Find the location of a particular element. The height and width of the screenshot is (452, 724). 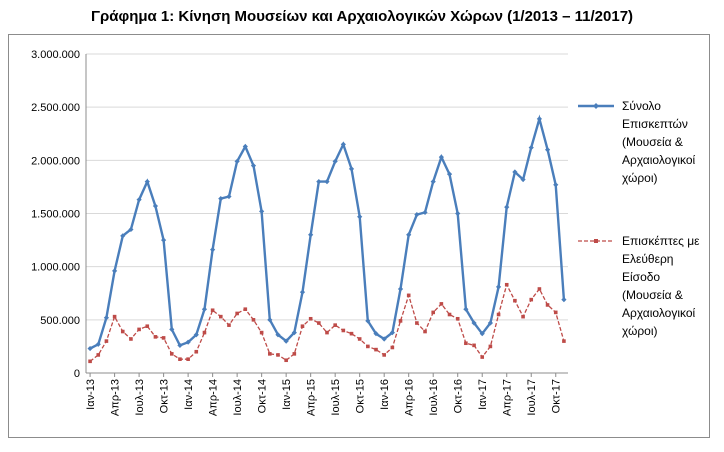

series-line is located at coordinates (327, 322).